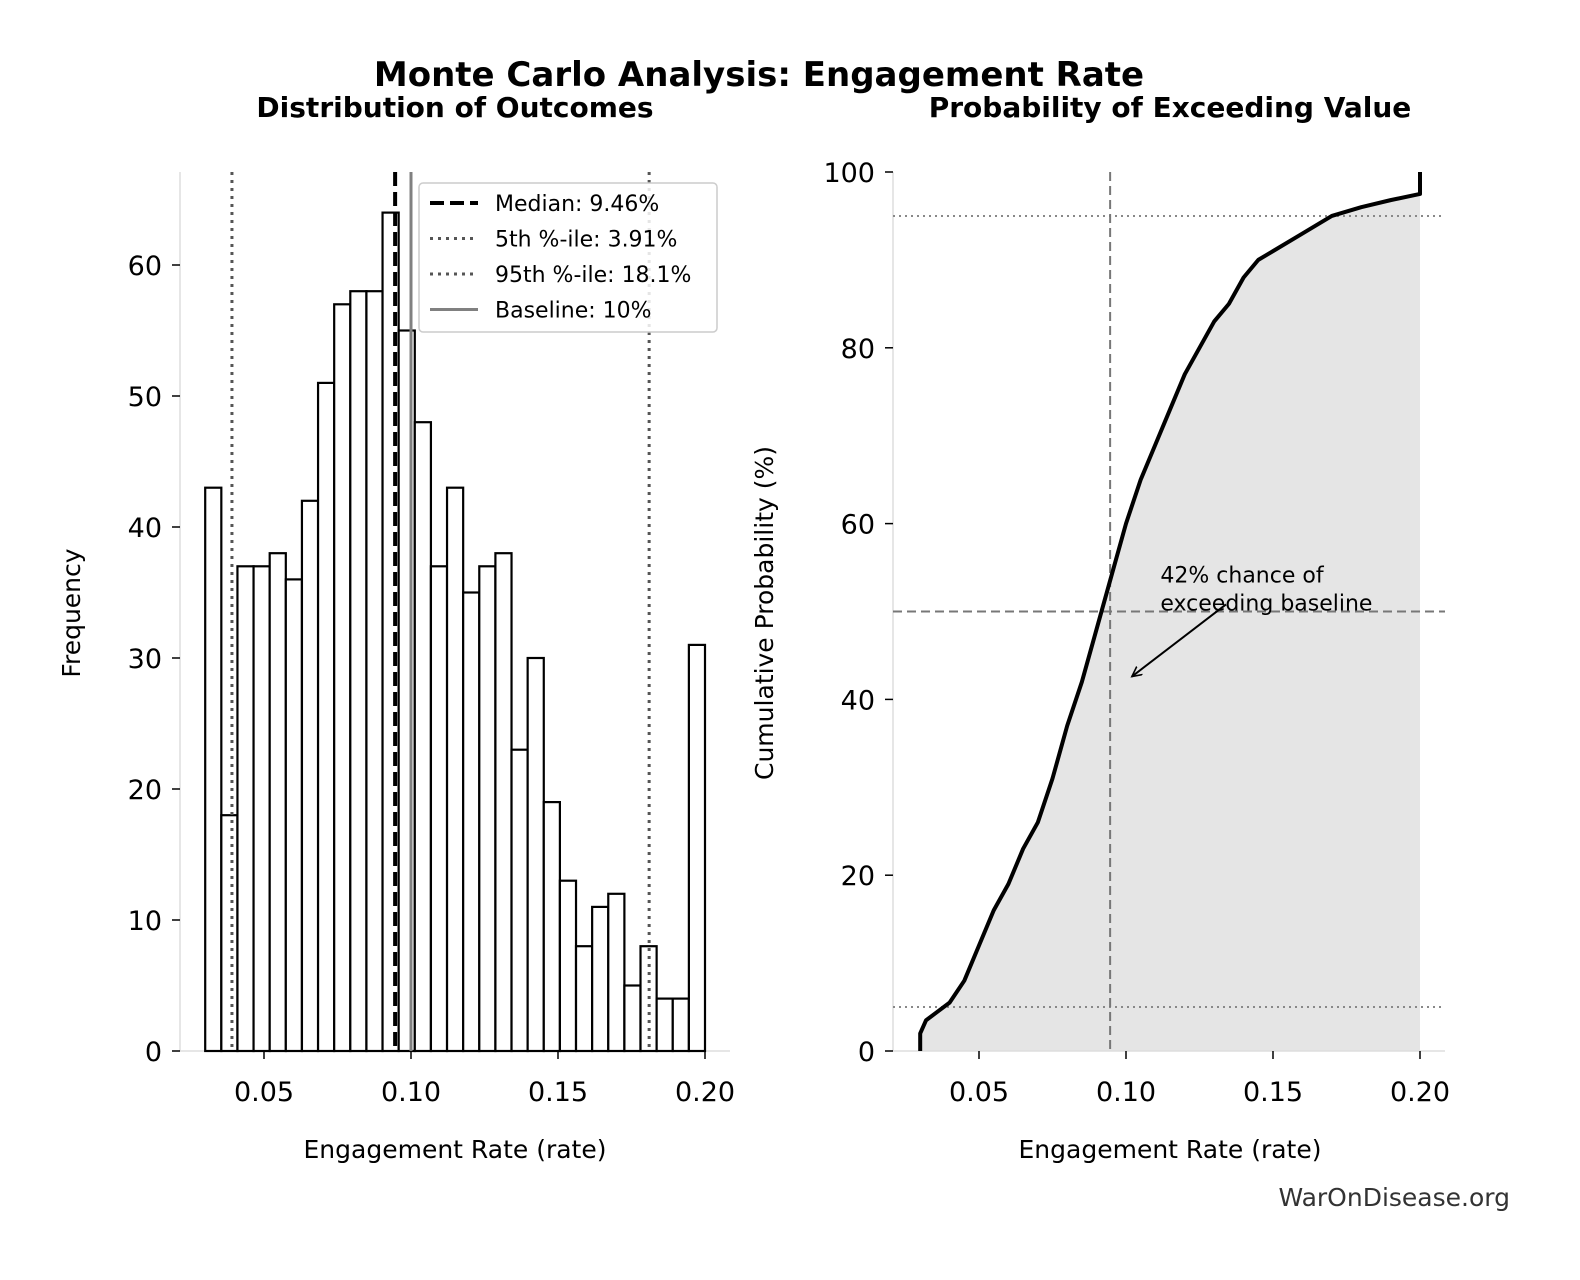 The width and height of the screenshot is (1580, 1280). Describe the element at coordinates (145, 921) in the screenshot. I see `y-tick-label: 10` at that location.